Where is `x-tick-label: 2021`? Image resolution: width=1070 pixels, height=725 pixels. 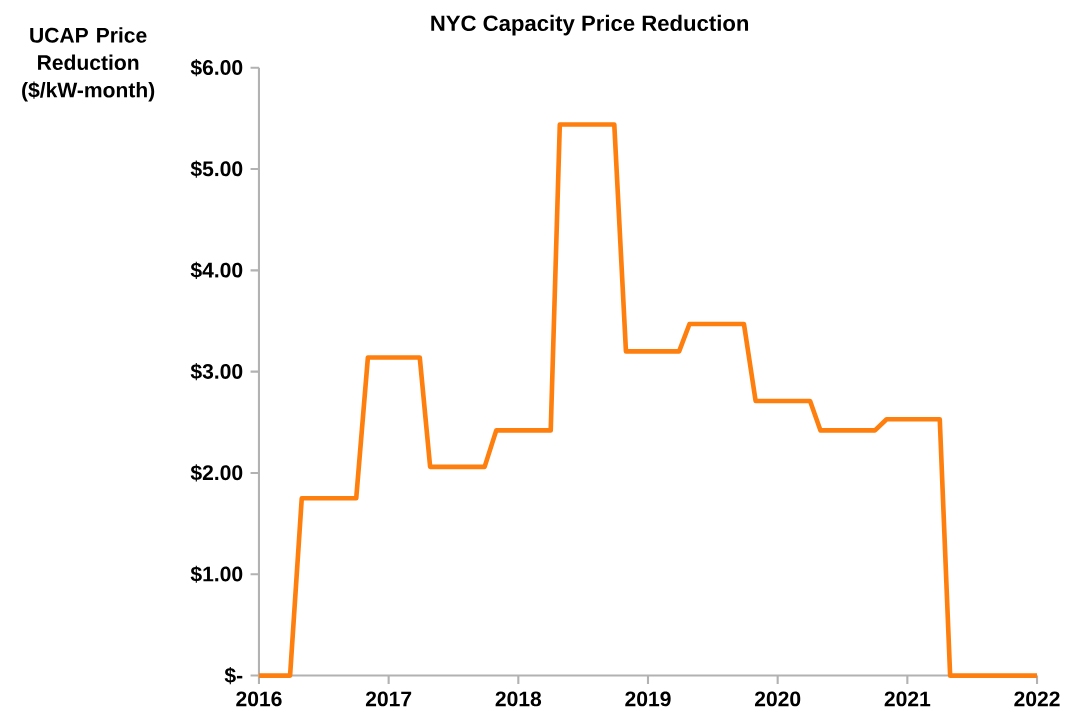 x-tick-label: 2021 is located at coordinates (907, 699).